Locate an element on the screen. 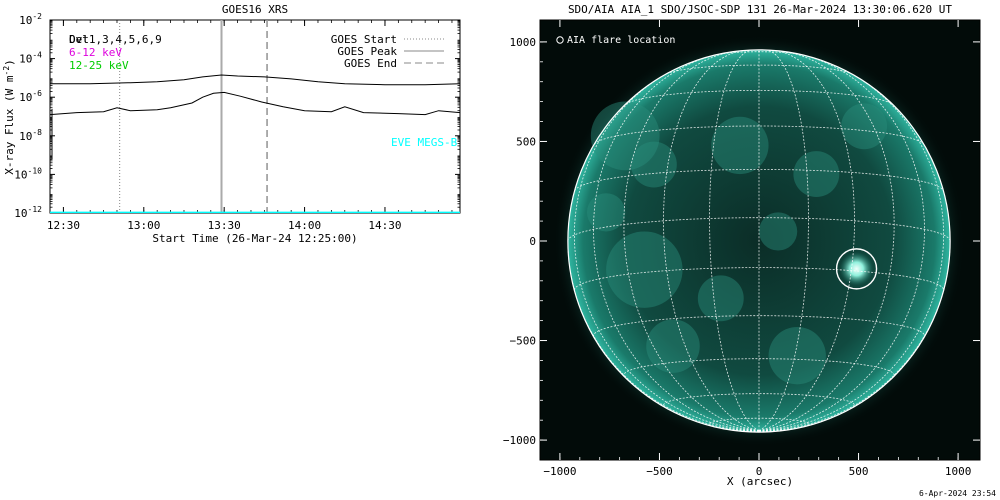 This screenshot has height=500, width=1000. x-tick-label: 12:30 is located at coordinates (63, 225).